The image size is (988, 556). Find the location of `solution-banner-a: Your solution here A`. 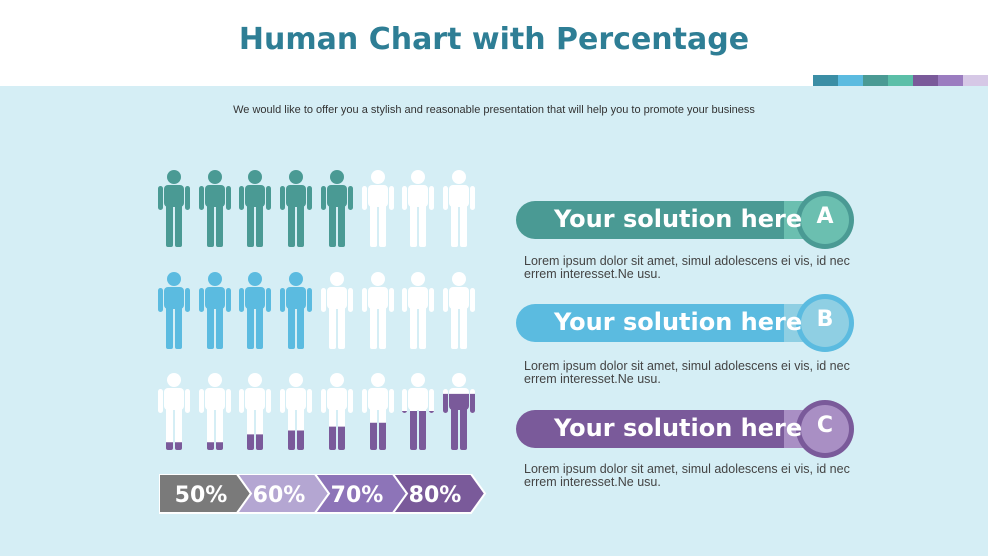

solution-banner-a: Your solution here A is located at coordinates (685, 220).